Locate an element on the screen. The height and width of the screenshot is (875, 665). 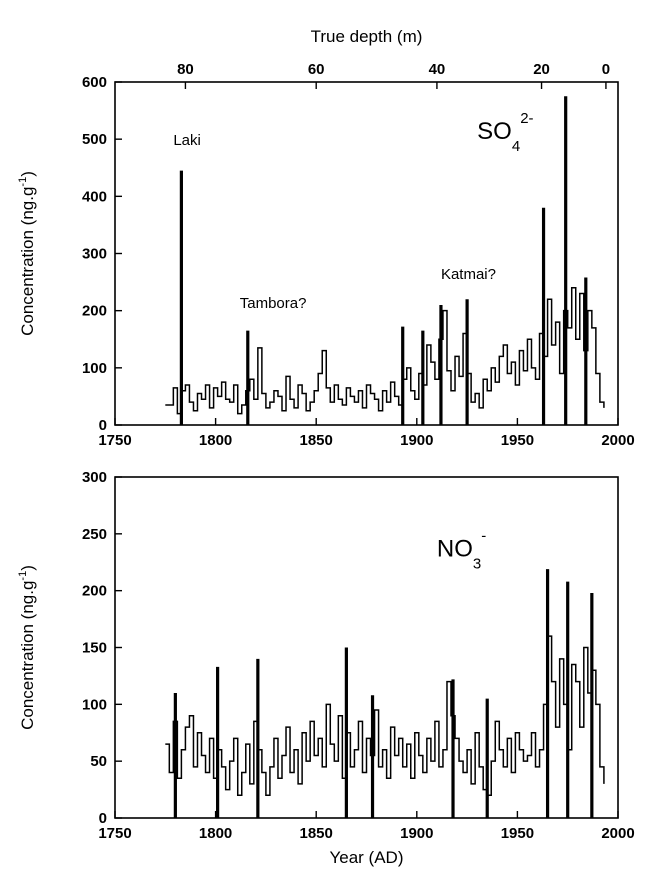
chart-2-x-tick-label: 1750 is located at coordinates (114, 833).